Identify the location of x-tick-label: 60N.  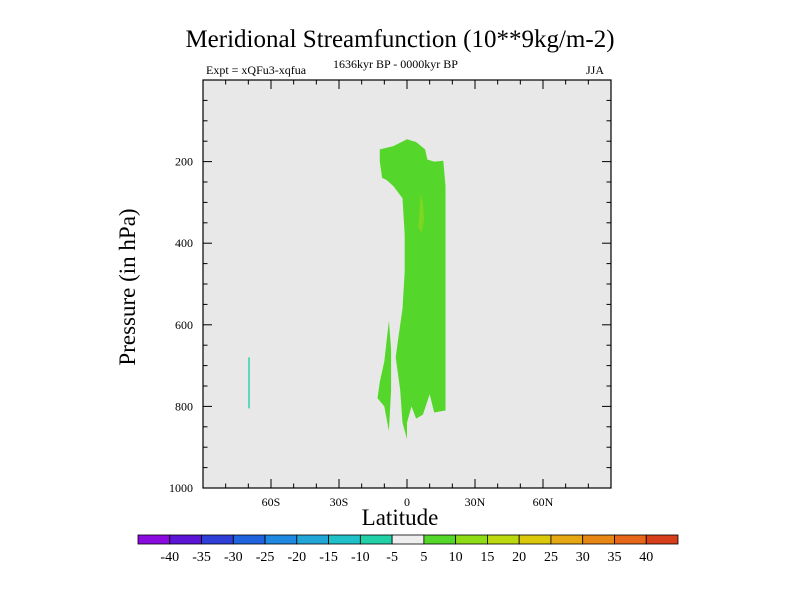
(543, 502).